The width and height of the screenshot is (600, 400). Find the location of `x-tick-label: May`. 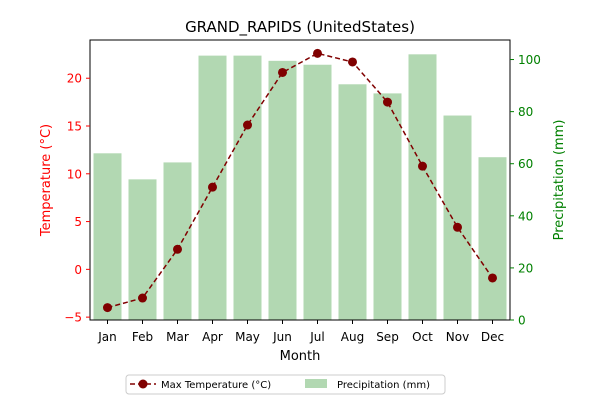

x-tick-label: May is located at coordinates (247, 337).